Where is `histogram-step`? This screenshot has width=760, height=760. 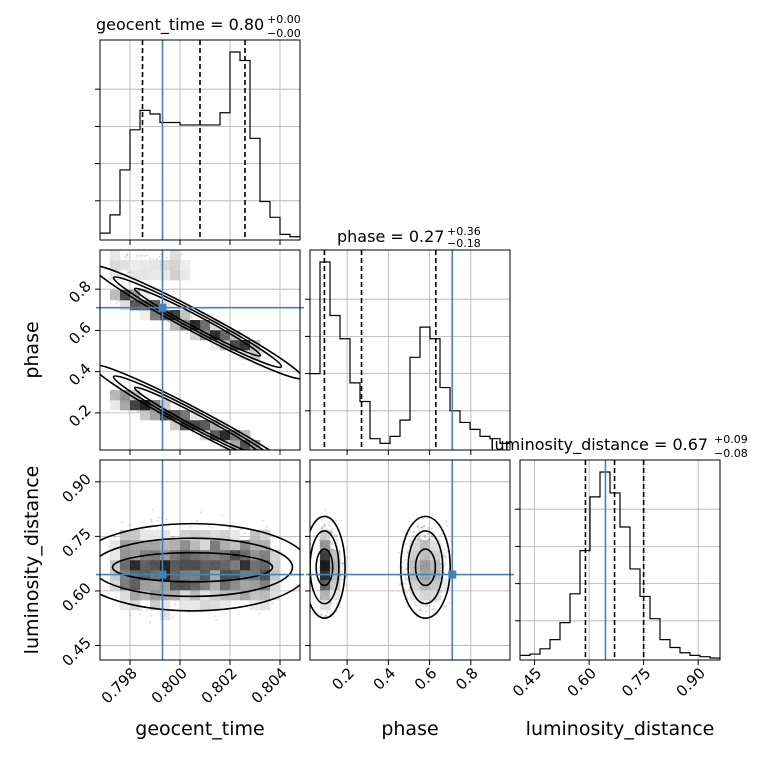 histogram-step is located at coordinates (620, 565).